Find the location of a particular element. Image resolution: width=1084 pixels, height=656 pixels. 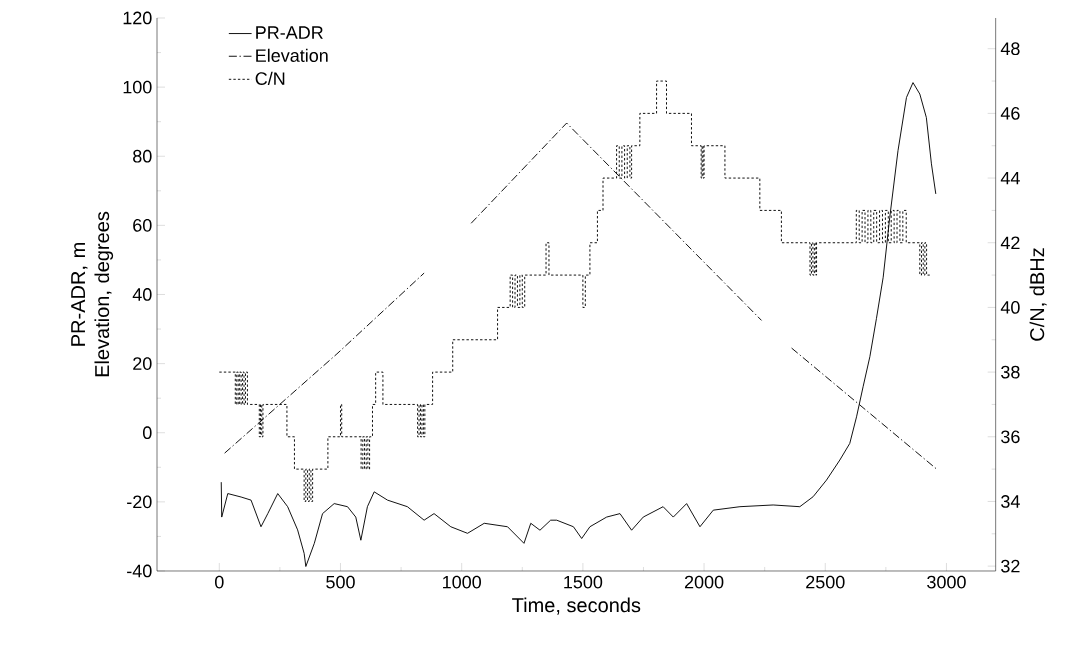

legend-label: Elevation is located at coordinates (292, 55).